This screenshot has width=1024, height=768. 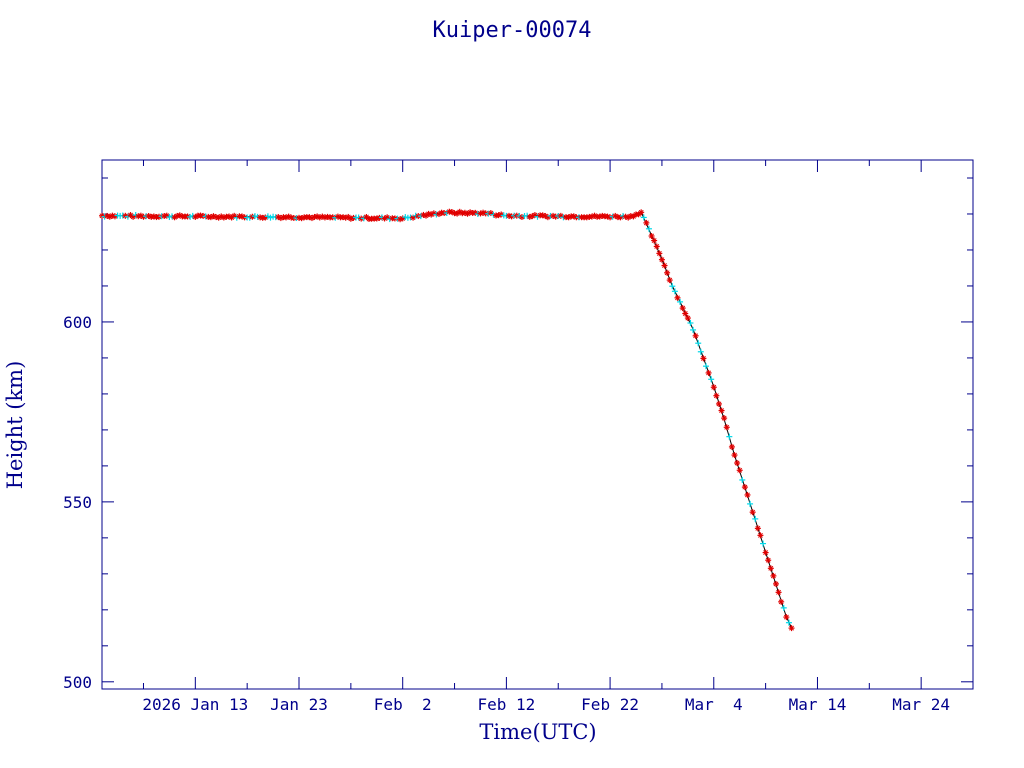 What do you see at coordinates (195, 704) in the screenshot?
I see `x-tick-label: 2026 Jan 13` at bounding box center [195, 704].